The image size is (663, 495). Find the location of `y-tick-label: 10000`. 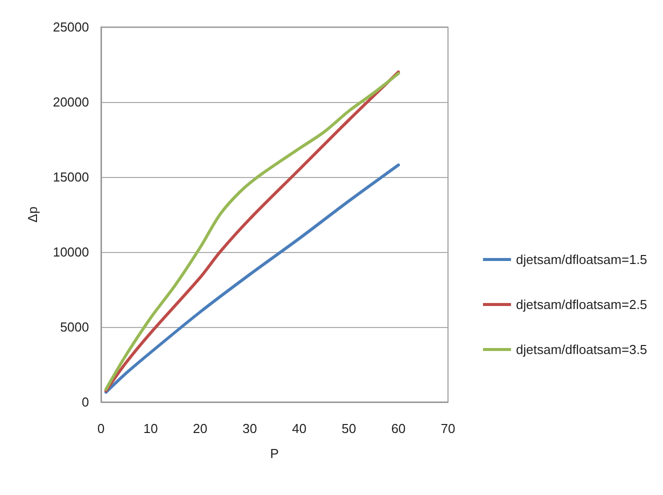

y-tick-label: 10000 is located at coordinates (70, 252).